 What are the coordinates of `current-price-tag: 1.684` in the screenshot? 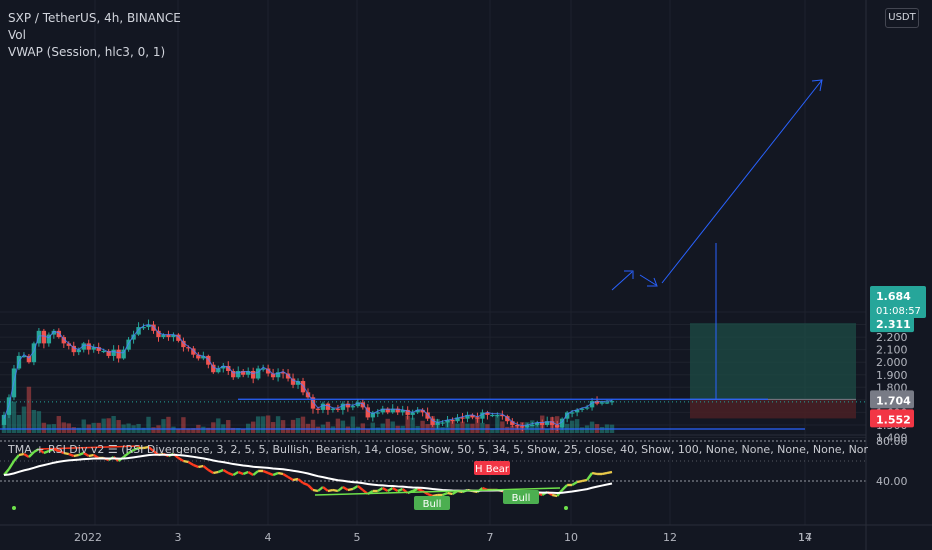 It's located at (893, 296).